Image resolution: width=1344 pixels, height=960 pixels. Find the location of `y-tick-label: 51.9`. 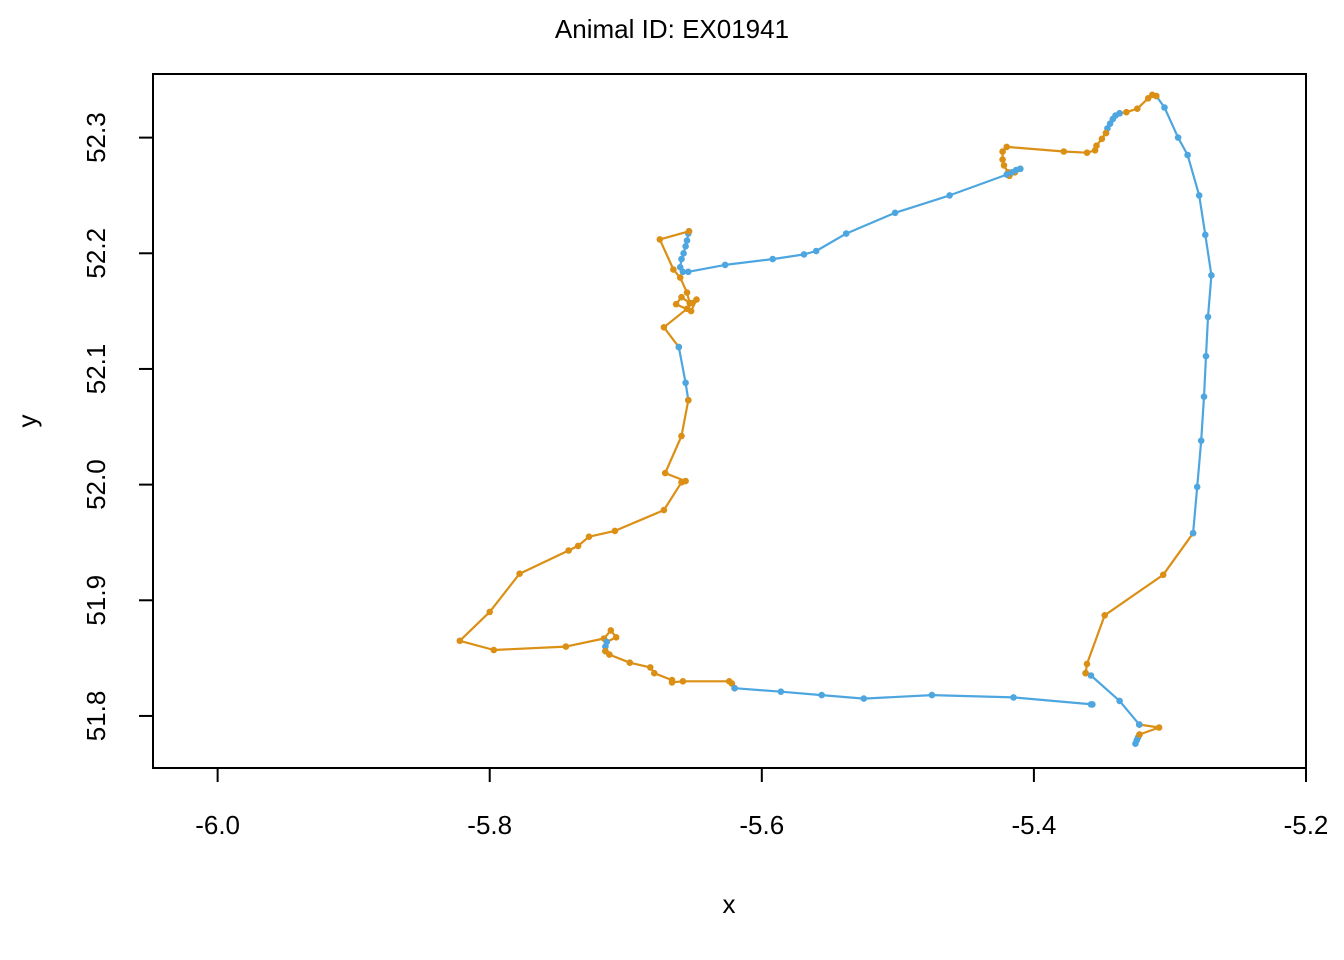

y-tick-label: 51.9 is located at coordinates (96, 600).